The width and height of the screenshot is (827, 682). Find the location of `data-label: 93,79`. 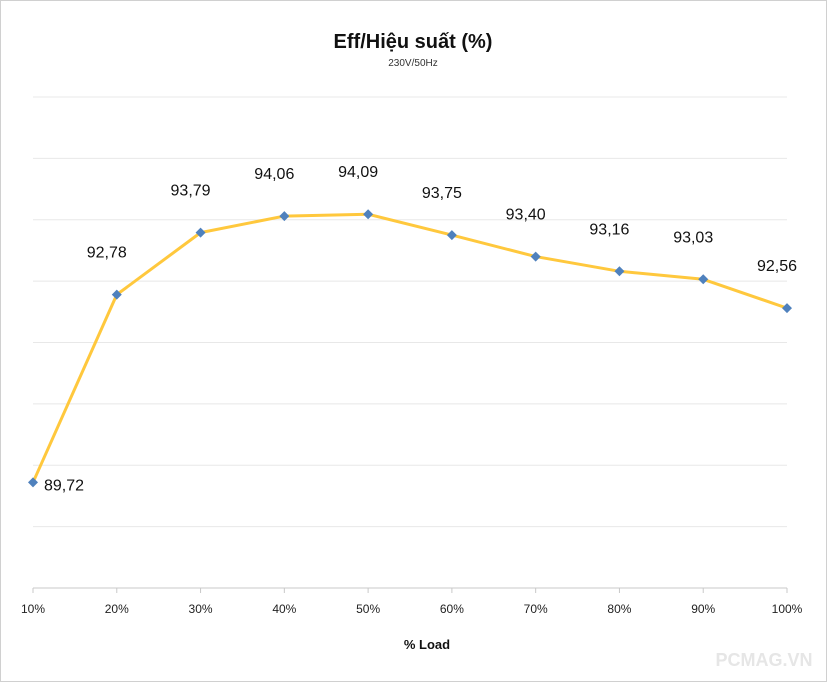

data-label: 93,79 is located at coordinates (191, 191).